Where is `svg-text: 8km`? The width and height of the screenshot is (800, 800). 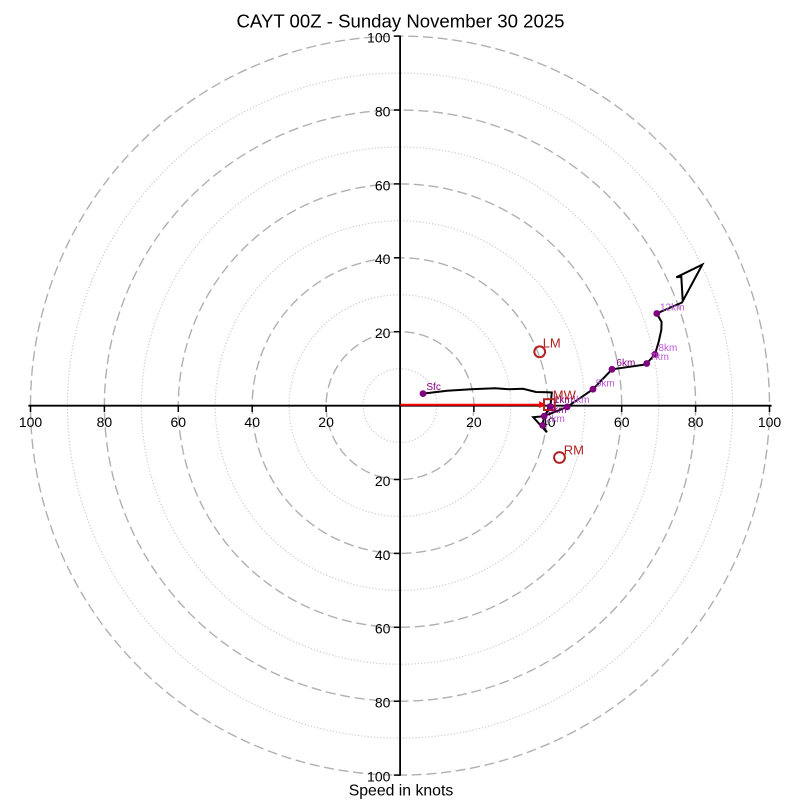
svg-text: 8km is located at coordinates (667, 348).